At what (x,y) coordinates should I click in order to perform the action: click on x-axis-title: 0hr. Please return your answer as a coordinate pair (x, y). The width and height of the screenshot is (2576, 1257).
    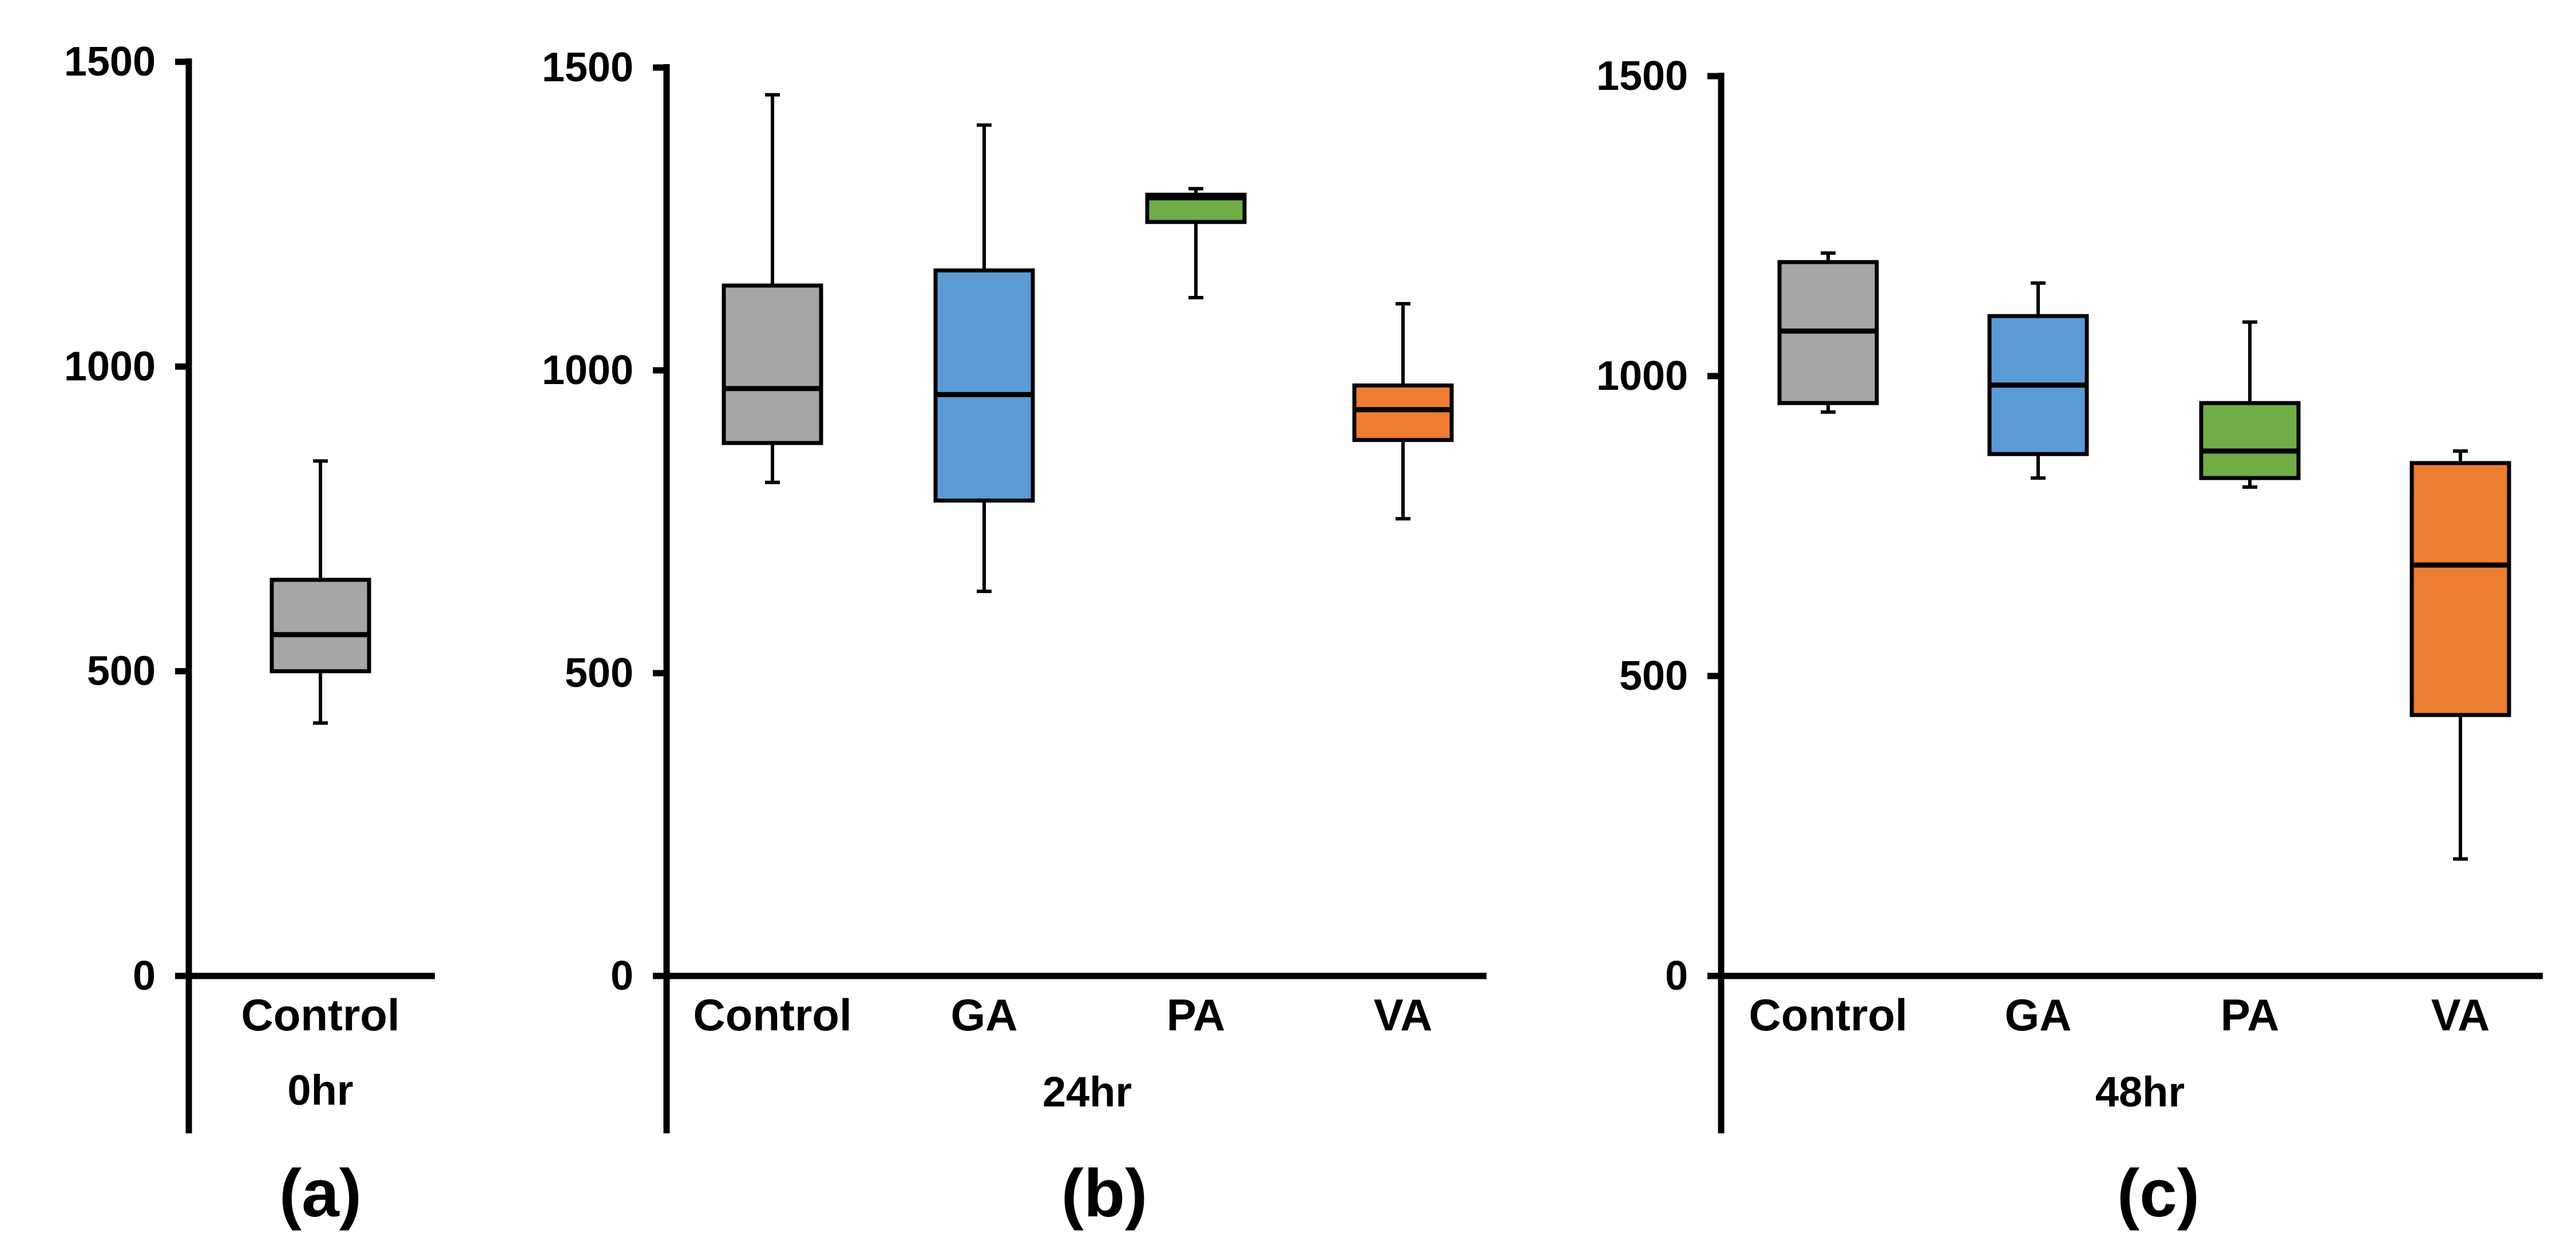
    Looking at the image, I should click on (320, 1090).